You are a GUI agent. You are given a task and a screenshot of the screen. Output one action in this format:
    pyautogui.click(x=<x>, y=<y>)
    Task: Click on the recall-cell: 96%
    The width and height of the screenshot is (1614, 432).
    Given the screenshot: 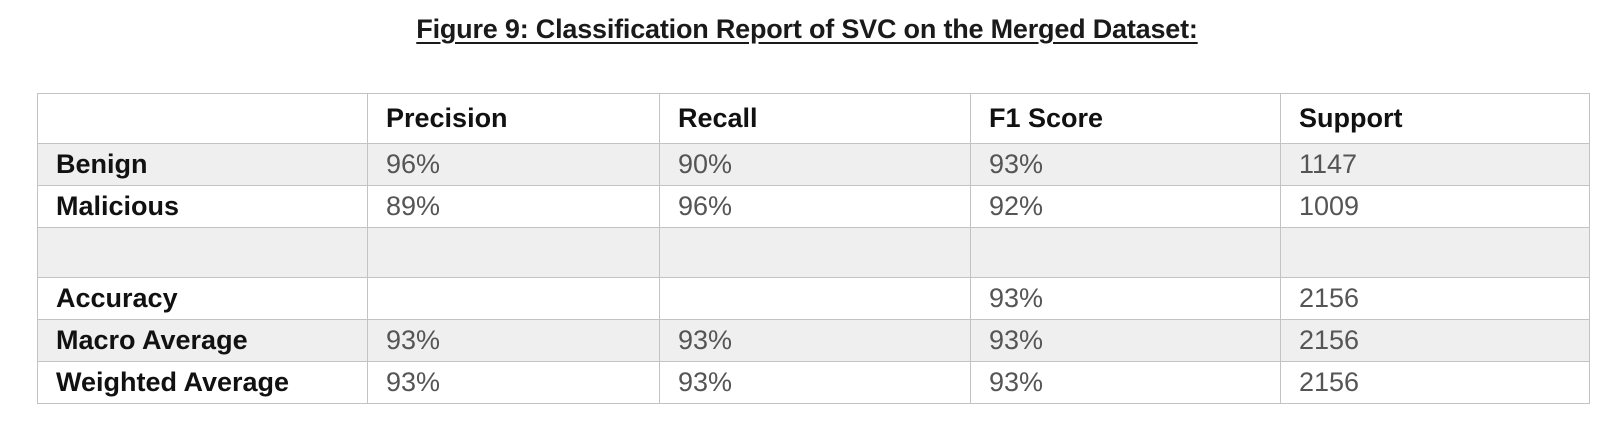 What is the action you would take?
    pyautogui.click(x=815, y=206)
    